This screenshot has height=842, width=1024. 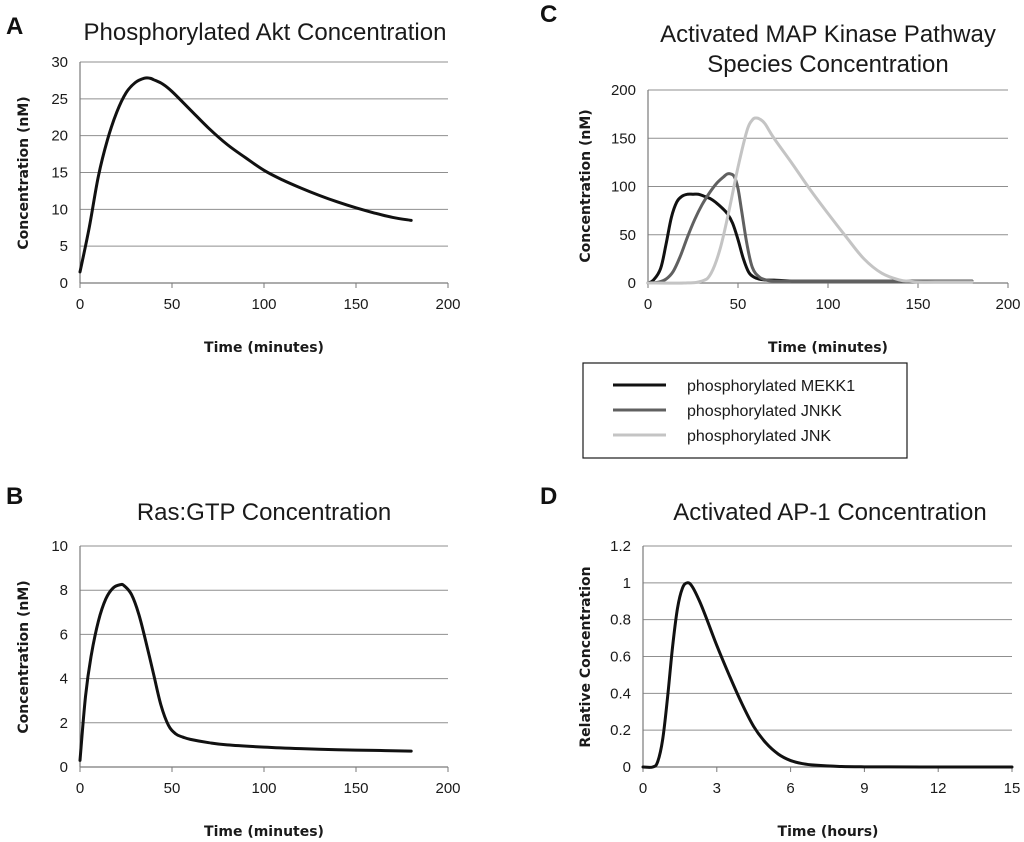 What do you see at coordinates (1012, 788) in the screenshot?
I see `x-tick-label-d: 15` at bounding box center [1012, 788].